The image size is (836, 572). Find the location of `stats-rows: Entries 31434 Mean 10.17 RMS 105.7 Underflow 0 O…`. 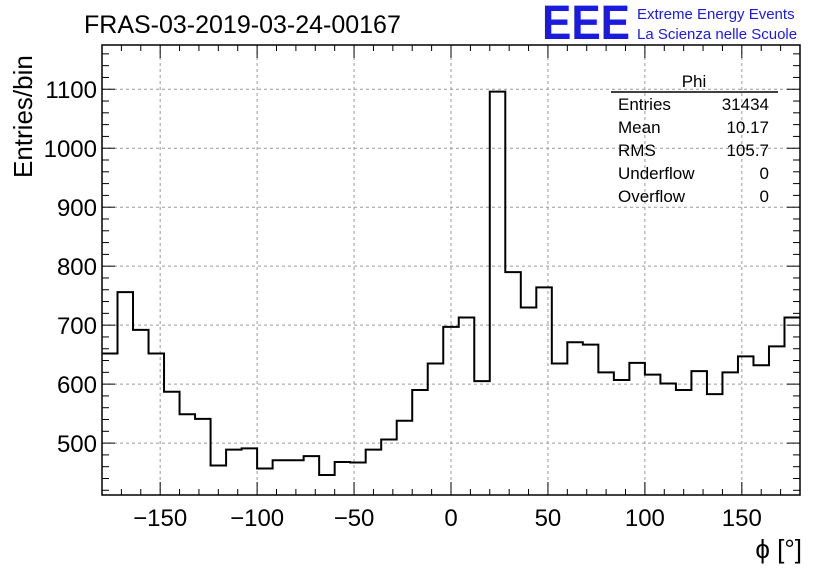

stats-rows: Entries 31434 Mean 10.17 RMS 105.7 Underflow 0 O… is located at coordinates (693, 150).